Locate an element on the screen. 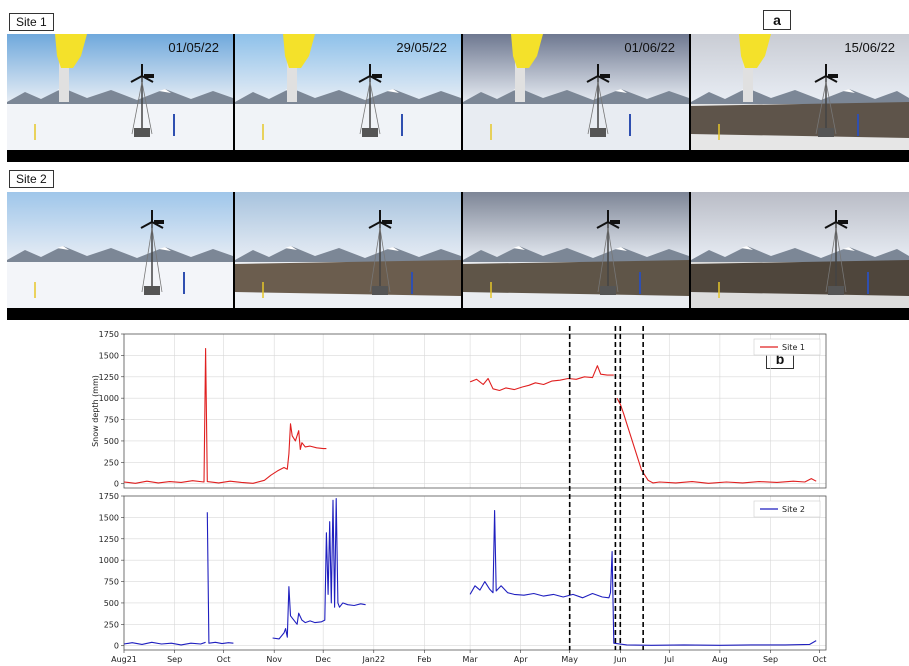  x-tick-label: Nov is located at coordinates (274, 659).